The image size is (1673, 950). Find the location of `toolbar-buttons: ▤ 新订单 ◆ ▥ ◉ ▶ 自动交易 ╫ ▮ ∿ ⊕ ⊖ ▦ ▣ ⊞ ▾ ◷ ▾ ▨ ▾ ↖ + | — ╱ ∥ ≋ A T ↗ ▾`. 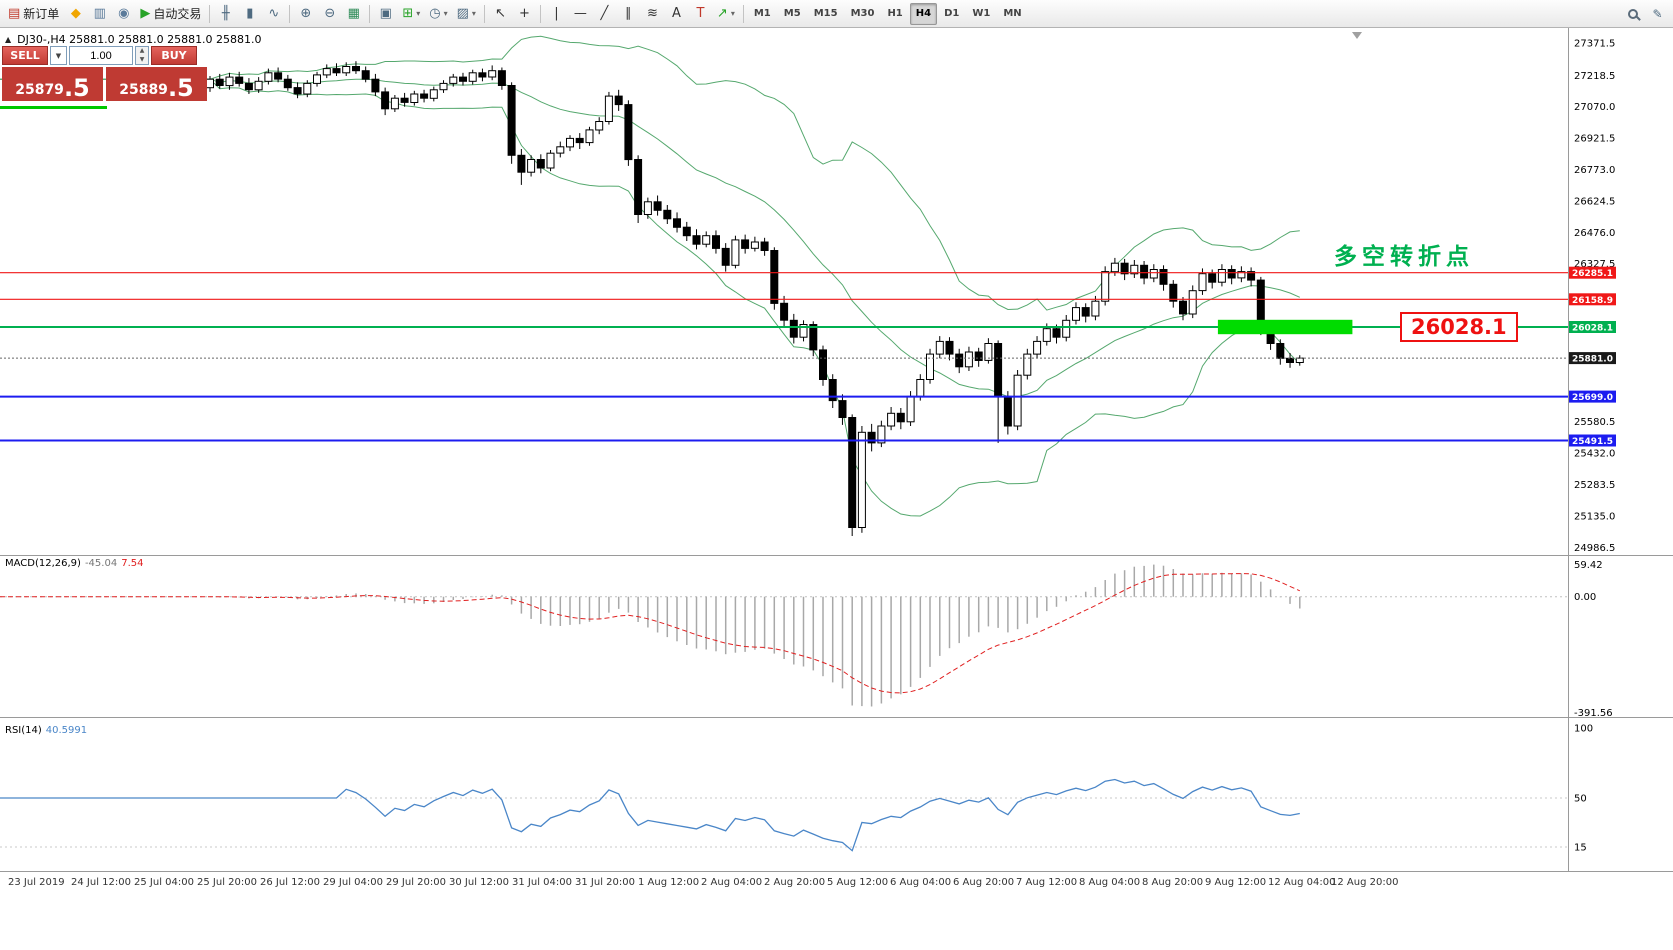

toolbar-buttons: ▤ 新订单 ◆ ▥ ◉ ▶ 自动交易 ╫ ▮ ∿ ⊕ ⊖ ▦ ▣ ⊞ ▾ ◷ ▾ ▨ ▾ ↖ + | — ╱ ∥ ≋ A T ↗ ▾ is located at coordinates (375, 14).